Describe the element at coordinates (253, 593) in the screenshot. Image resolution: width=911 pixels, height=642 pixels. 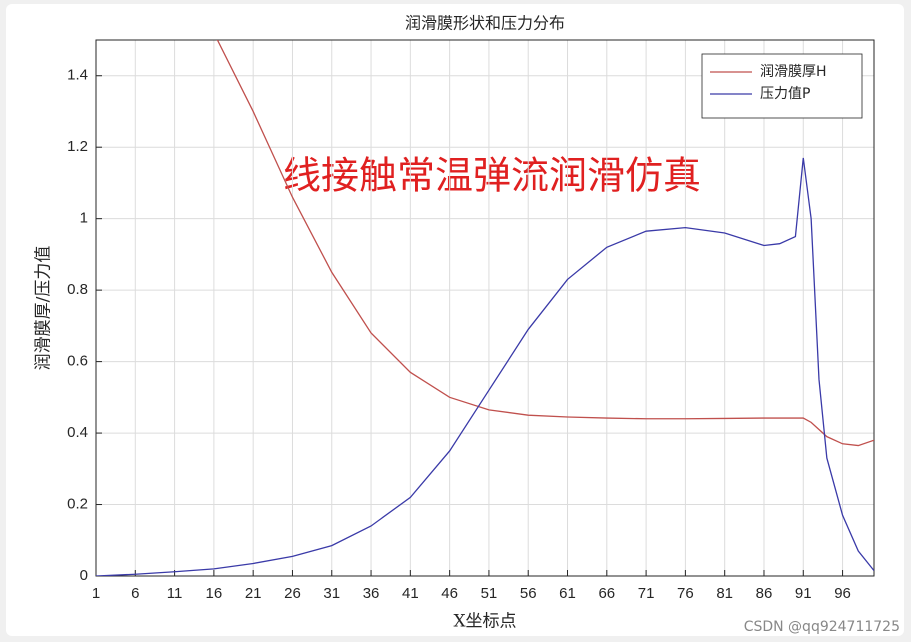
I see `x-tick-label: 21` at that location.